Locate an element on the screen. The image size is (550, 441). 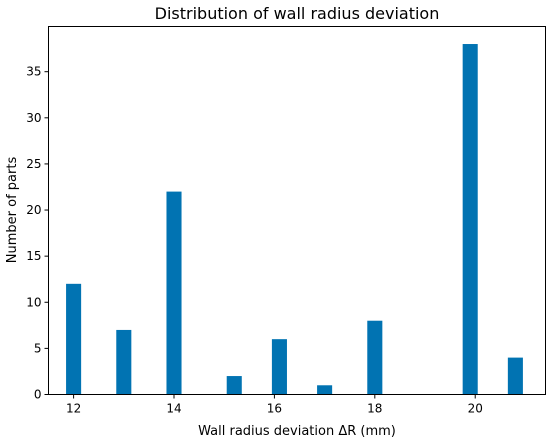
x-tick-label: 16 is located at coordinates (274, 409).